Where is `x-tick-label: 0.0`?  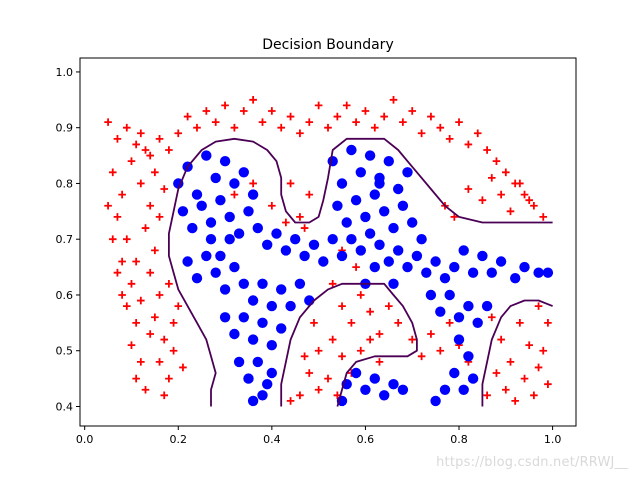
x-tick-label: 0.0 is located at coordinates (85, 439).